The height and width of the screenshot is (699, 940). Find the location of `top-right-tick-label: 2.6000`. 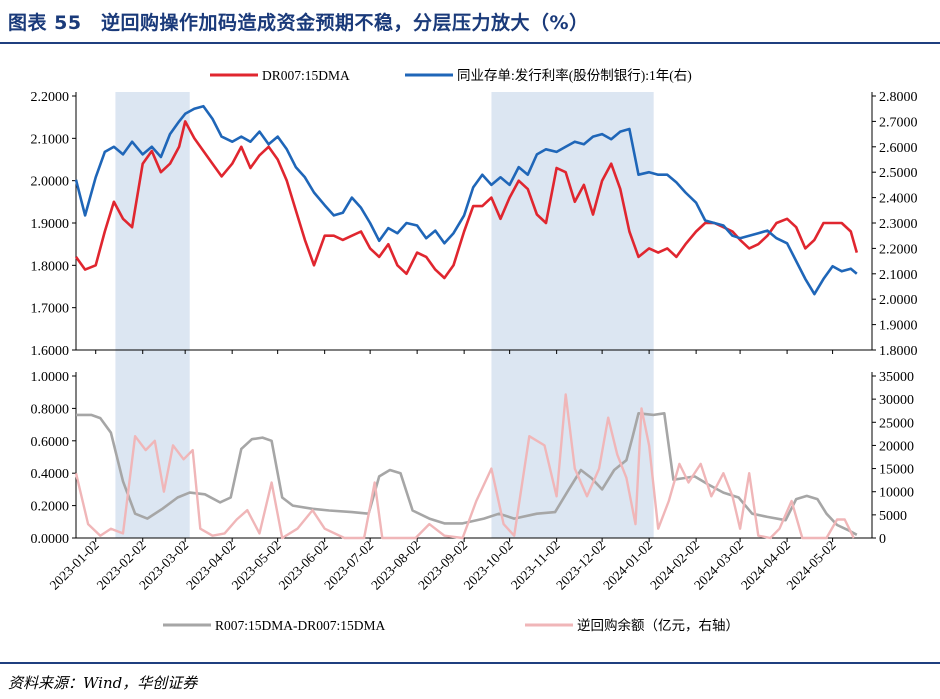

top-right-tick-label: 2.6000 is located at coordinates (898, 148).